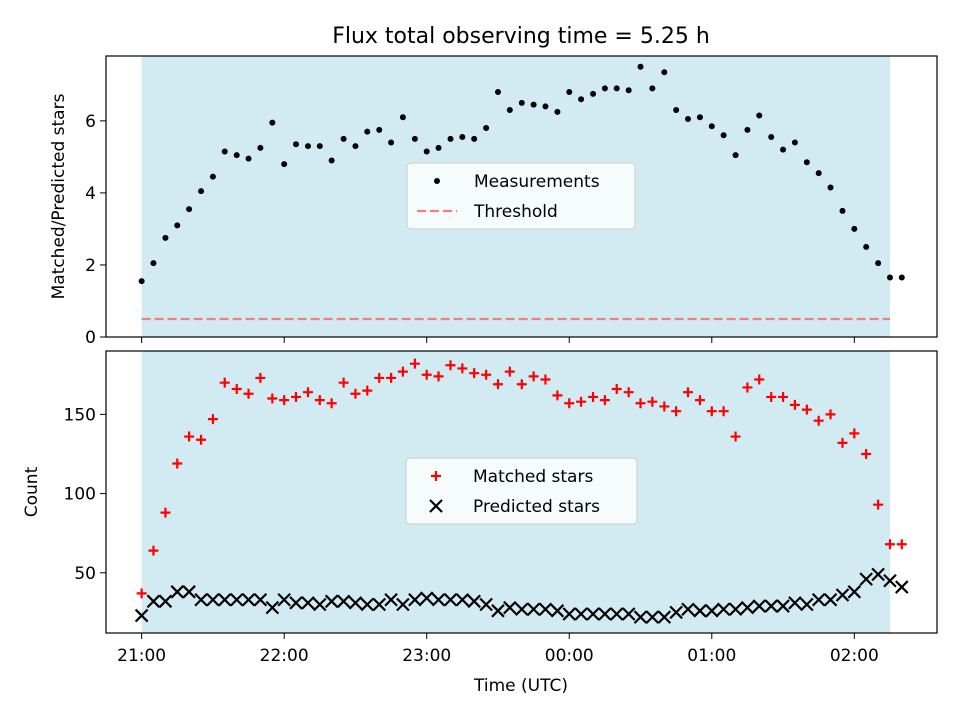 The width and height of the screenshot is (960, 720). Describe the element at coordinates (90, 266) in the screenshot. I see `y-tick-label: 2` at that location.